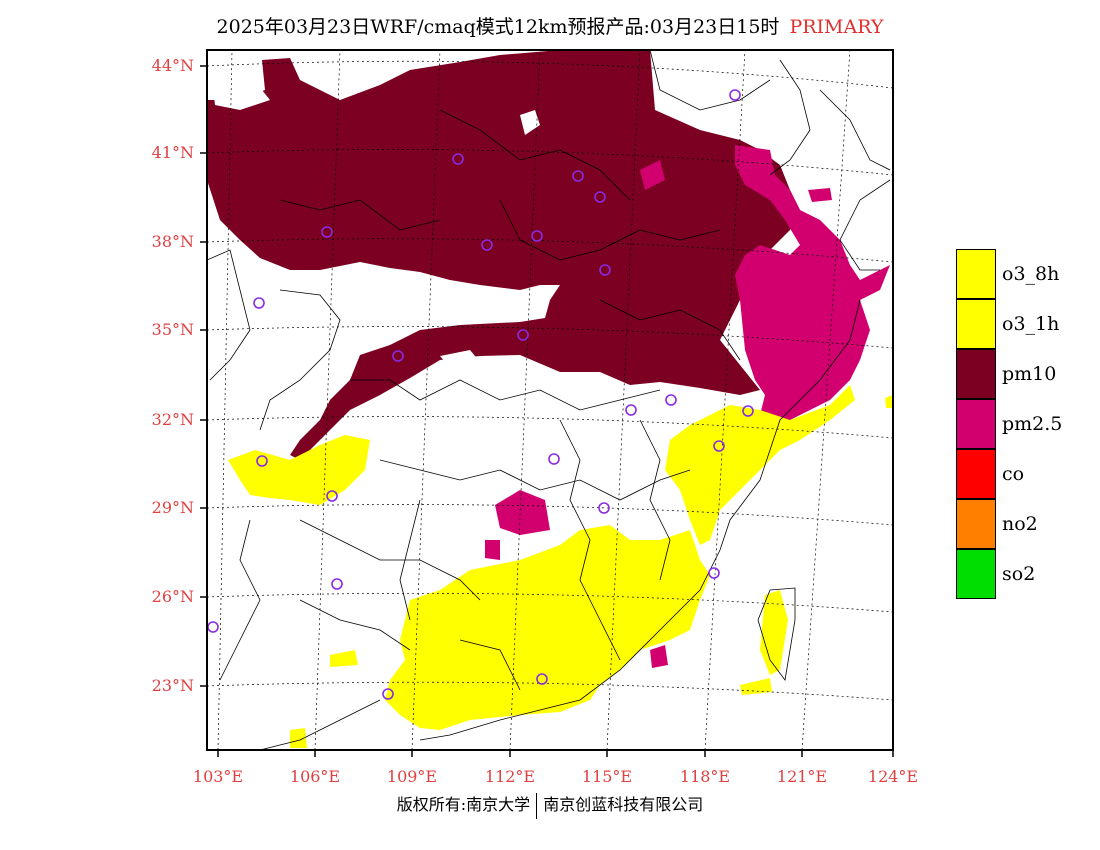 Image resolution: width=1100 pixels, height=850 pixels. Describe the element at coordinates (774, 632) in the screenshot. I see `o3-region-taiwan` at that location.